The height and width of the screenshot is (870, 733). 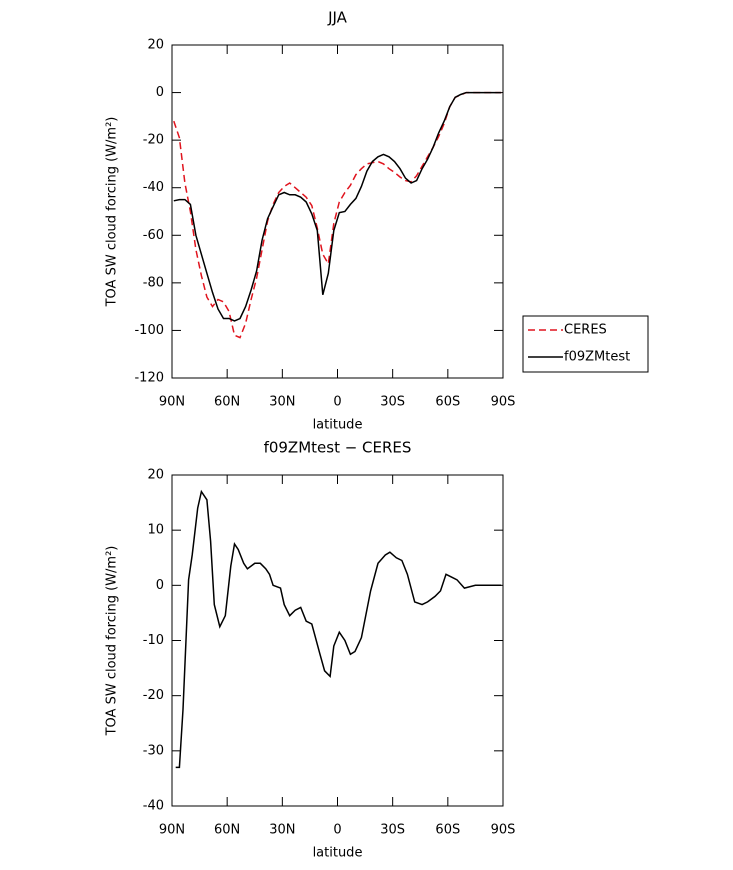 I want to click on y-tick-label: -30, so click(x=153, y=750).